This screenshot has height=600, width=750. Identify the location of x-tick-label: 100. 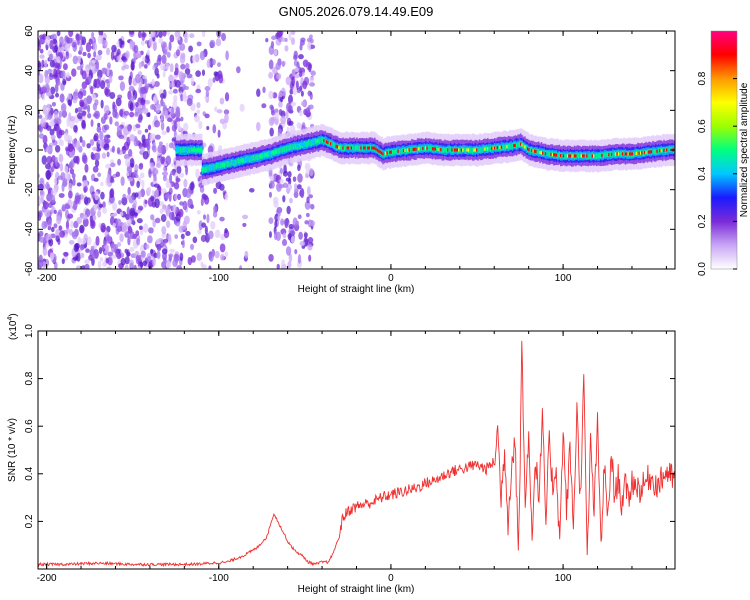
(563, 578).